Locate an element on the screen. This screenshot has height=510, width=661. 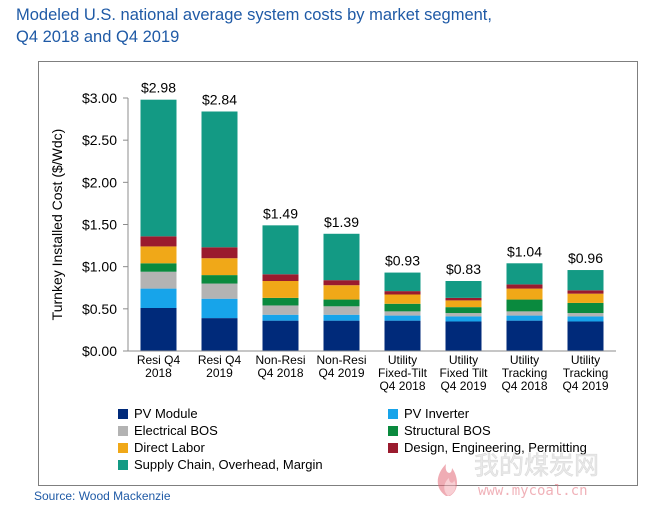
legend-item: Electrical BOS is located at coordinates (168, 430).